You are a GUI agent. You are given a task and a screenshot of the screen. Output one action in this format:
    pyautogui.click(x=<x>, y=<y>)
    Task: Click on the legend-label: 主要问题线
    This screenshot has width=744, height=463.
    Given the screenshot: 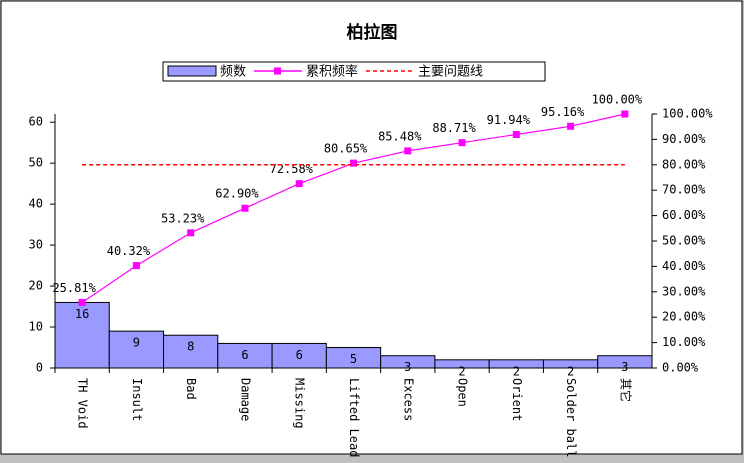 What is the action you would take?
    pyautogui.click(x=450, y=72)
    